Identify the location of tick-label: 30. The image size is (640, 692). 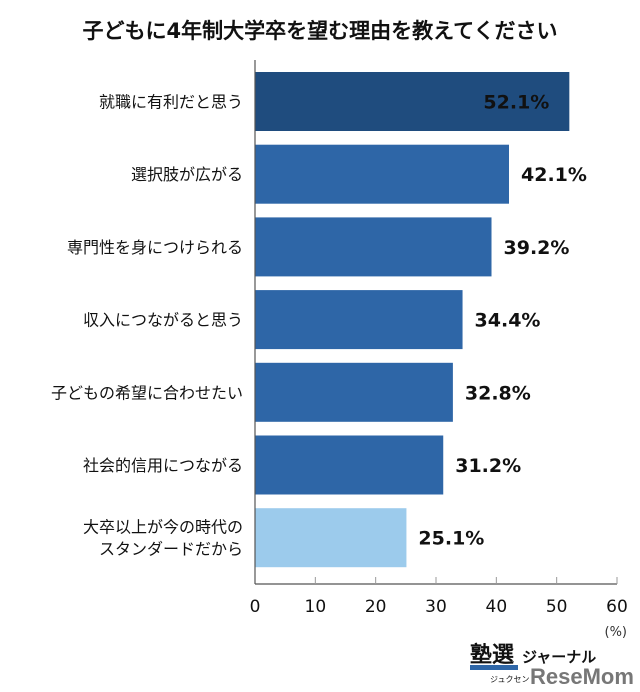
(436, 607).